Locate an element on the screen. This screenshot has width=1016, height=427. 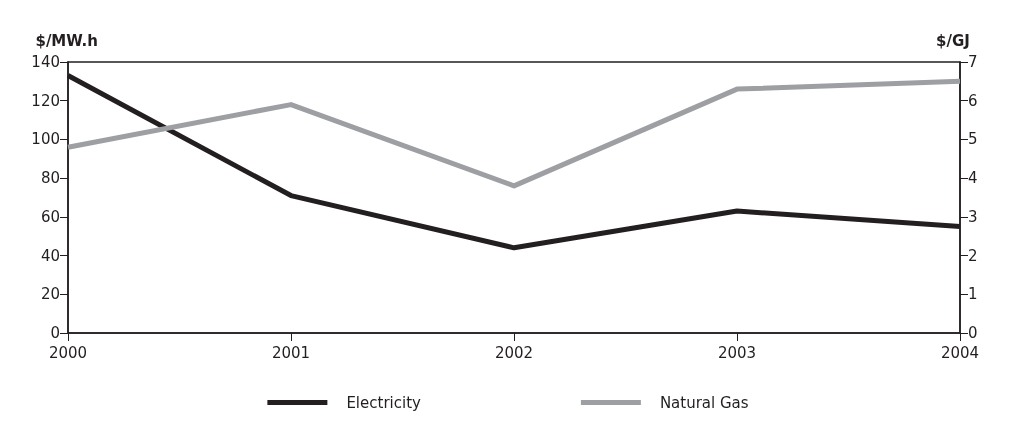
legend-label: Natural Gas is located at coordinates (704, 402).